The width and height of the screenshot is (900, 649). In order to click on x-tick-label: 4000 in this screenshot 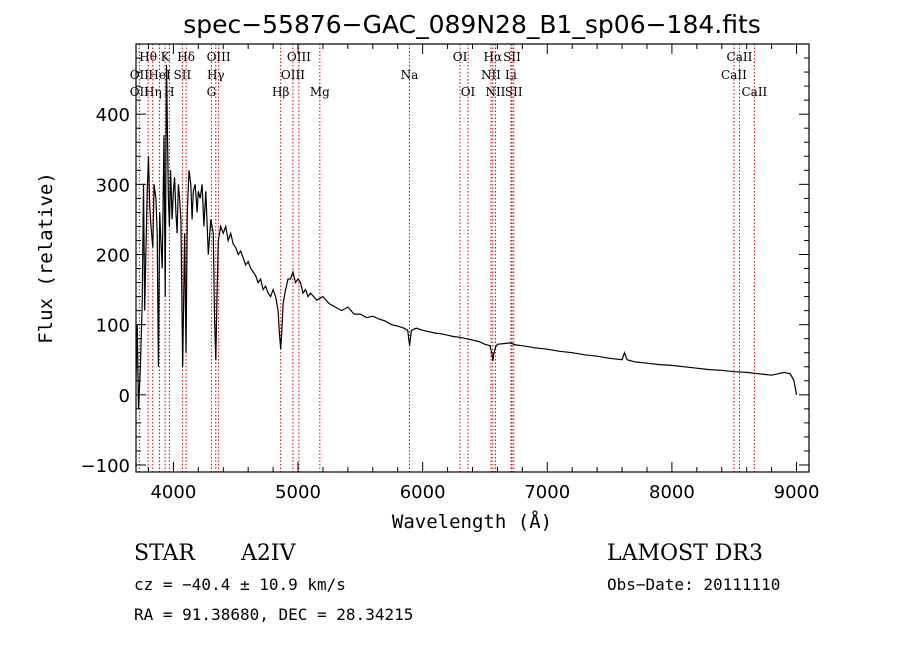, I will do `click(173, 492)`.